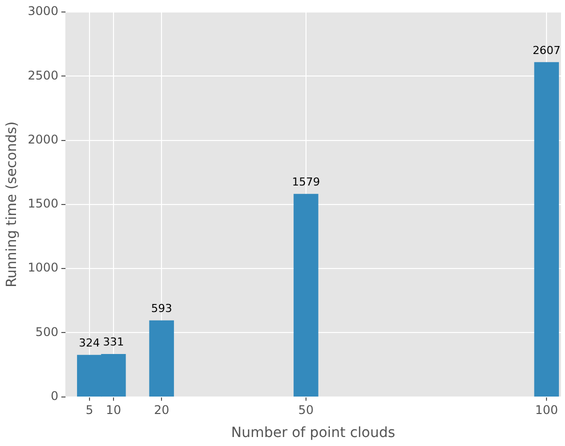 Image resolution: width=565 pixels, height=446 pixels. I want to click on x-tick-label: 50, so click(306, 410).